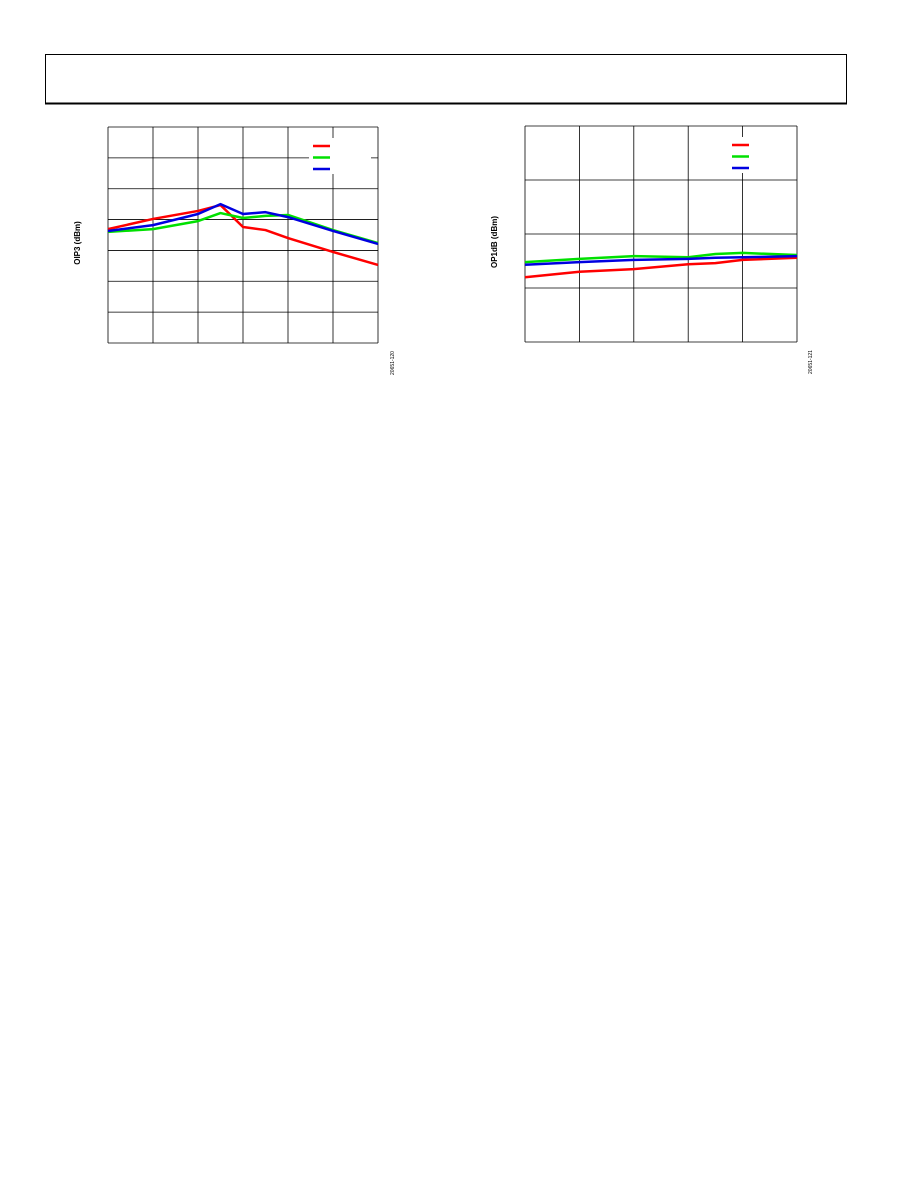 The image size is (918, 1188). What do you see at coordinates (494, 242) in the screenshot?
I see `y-axis-label: OP1dB (dBm)` at bounding box center [494, 242].